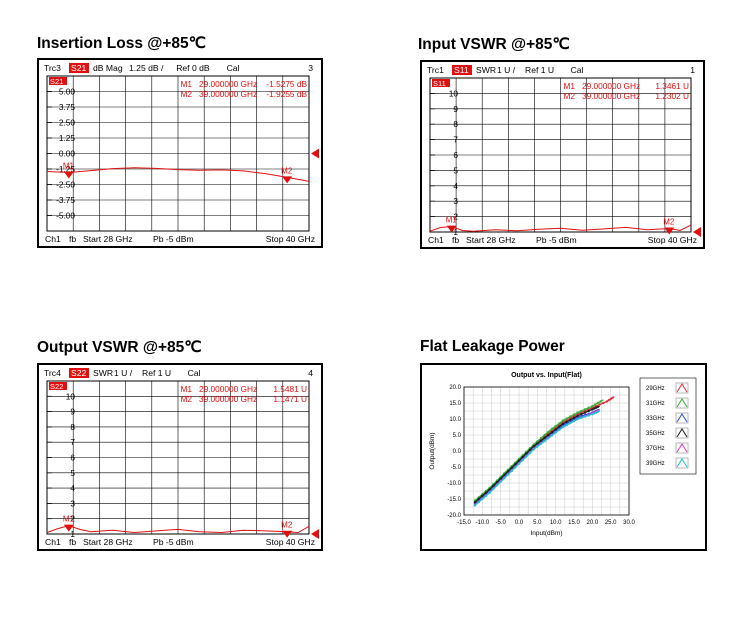  What do you see at coordinates (178, 529) in the screenshot?
I see `trace-line` at bounding box center [178, 529].